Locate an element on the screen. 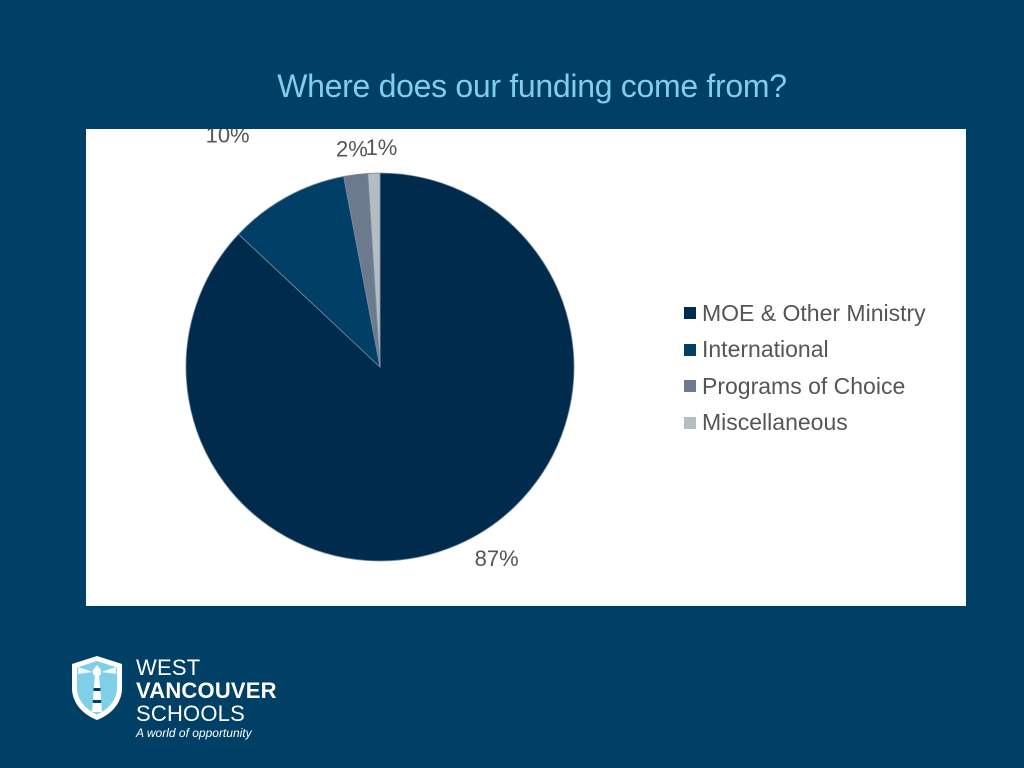 Image resolution: width=1024 pixels, height=768 pixels. logo-line-schools: SCHOOLS is located at coordinates (190, 713).